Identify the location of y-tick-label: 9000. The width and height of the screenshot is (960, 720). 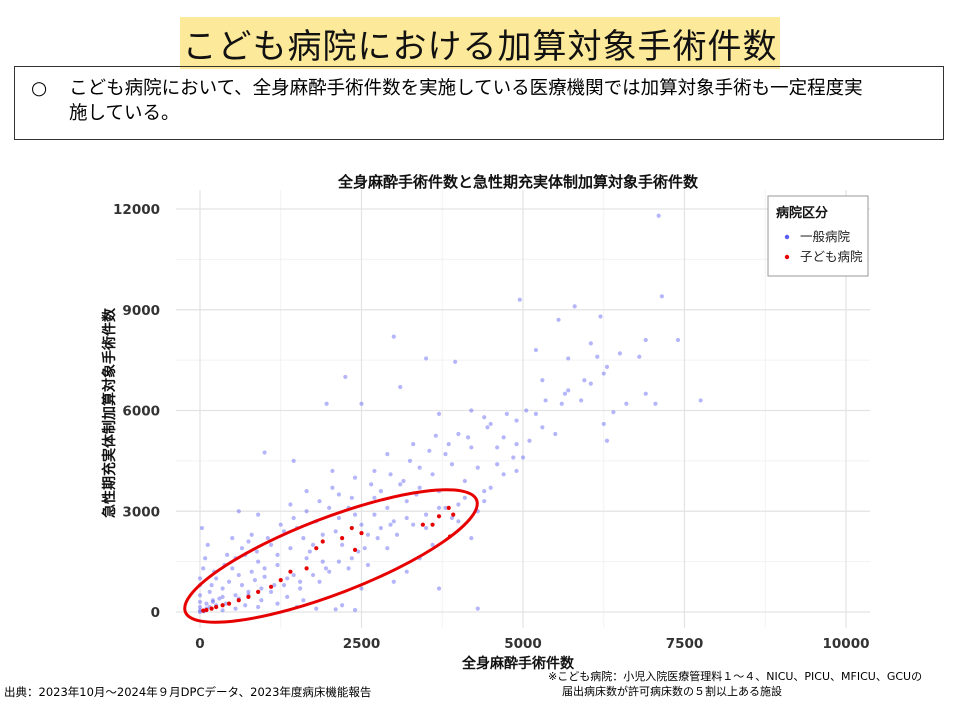
(141, 311).